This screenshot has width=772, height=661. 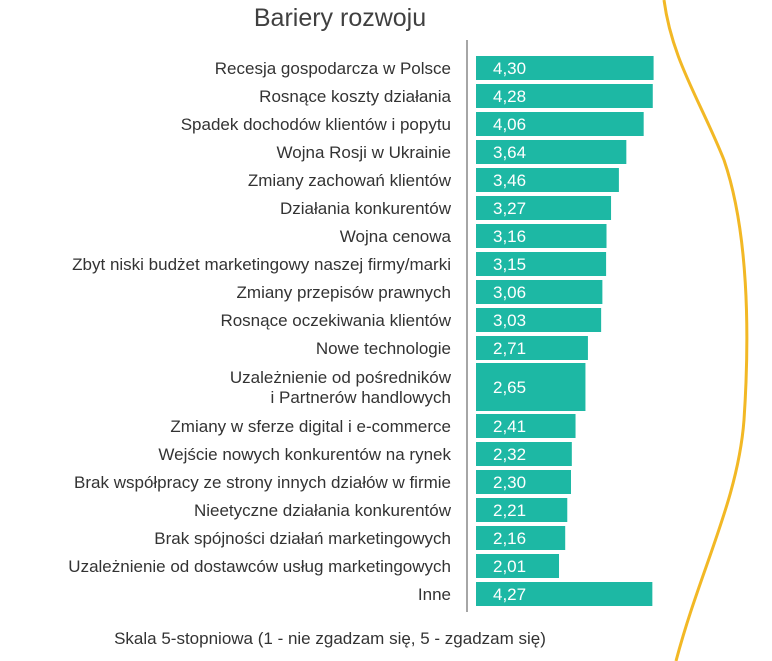 What do you see at coordinates (366, 208) in the screenshot?
I see `category-label: Działania konkurentów` at bounding box center [366, 208].